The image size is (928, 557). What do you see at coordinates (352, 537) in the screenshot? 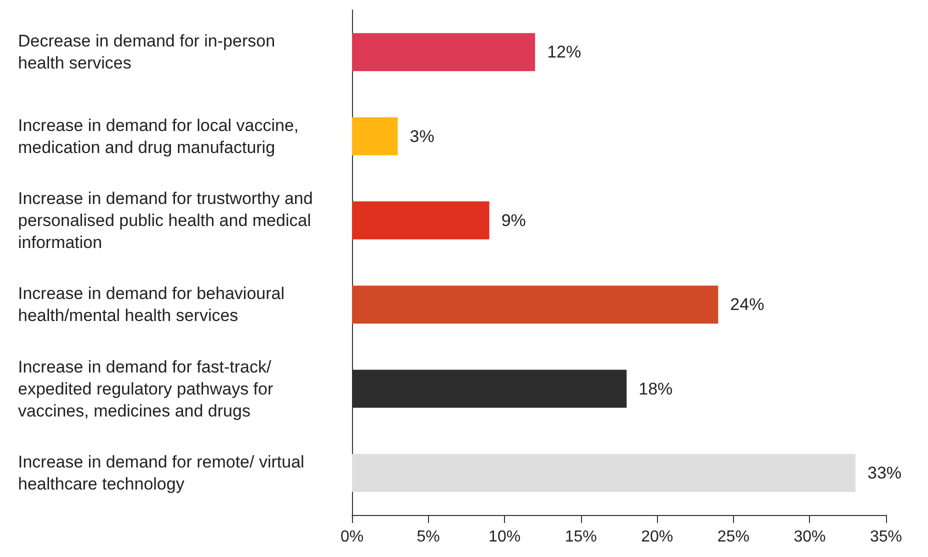
I see `x-tick-label: 0%` at bounding box center [352, 537].